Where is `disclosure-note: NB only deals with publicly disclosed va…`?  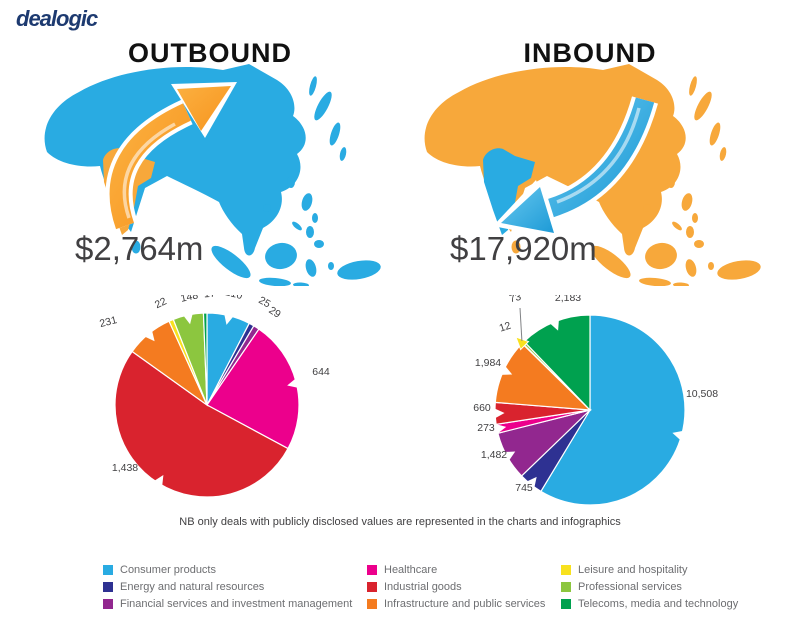
disclosure-note: NB only deals with publicly disclosed va… is located at coordinates (400, 522).